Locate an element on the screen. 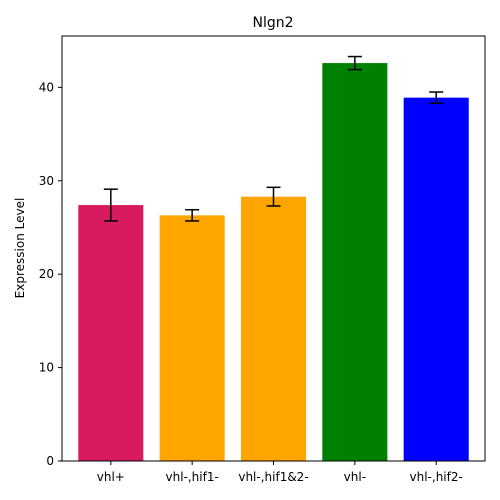 This screenshot has width=500, height=500. y-tick-label-0: 0 is located at coordinates (50, 461).